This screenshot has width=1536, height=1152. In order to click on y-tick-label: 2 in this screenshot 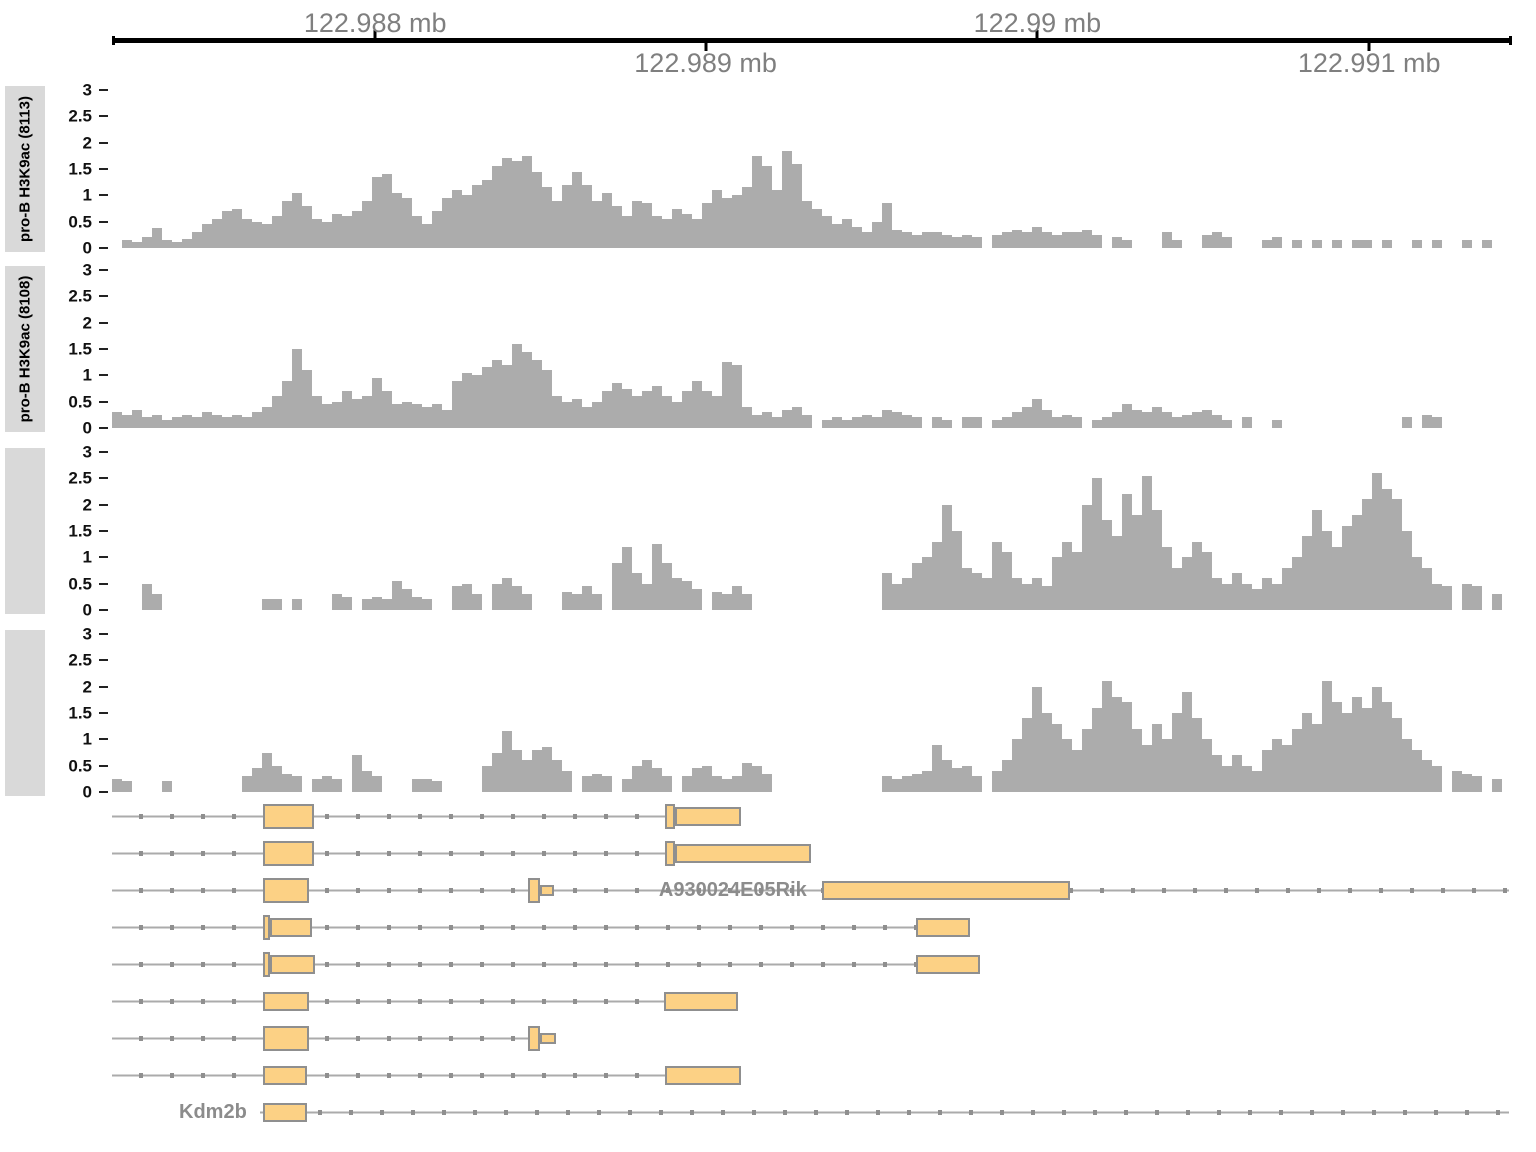, I will do `click(87, 323)`.